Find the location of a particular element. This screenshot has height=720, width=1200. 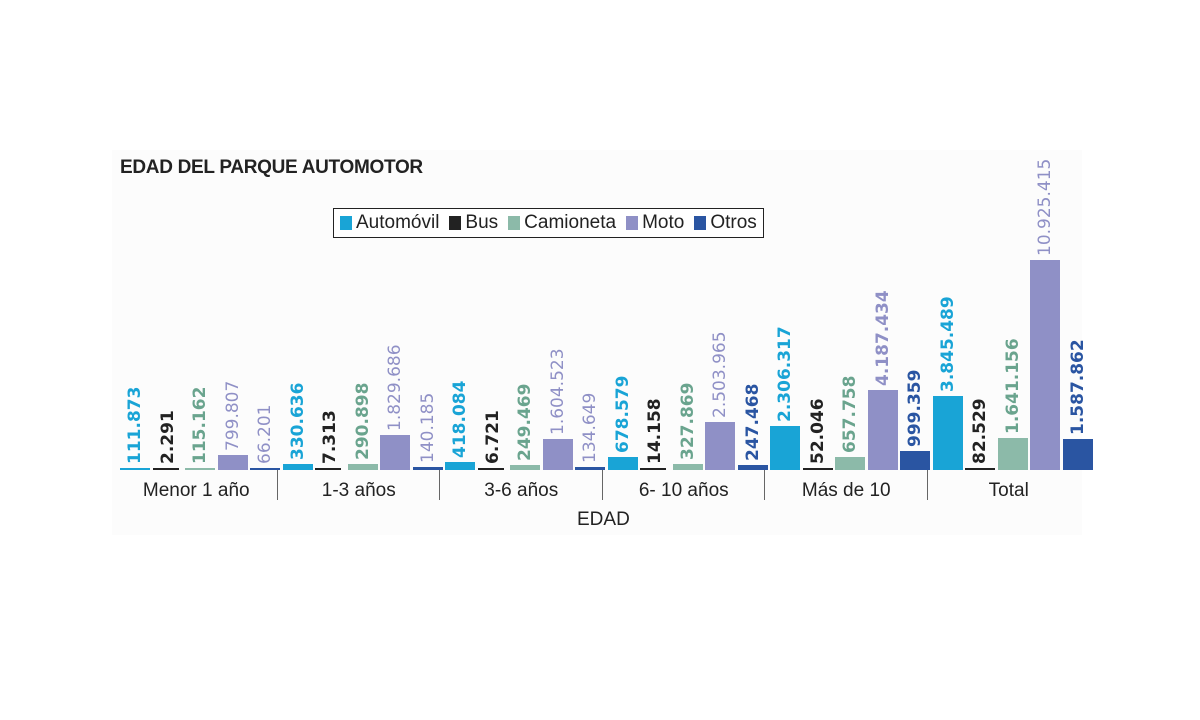

legend-item-automovil: Automóvil is located at coordinates (389, 223).